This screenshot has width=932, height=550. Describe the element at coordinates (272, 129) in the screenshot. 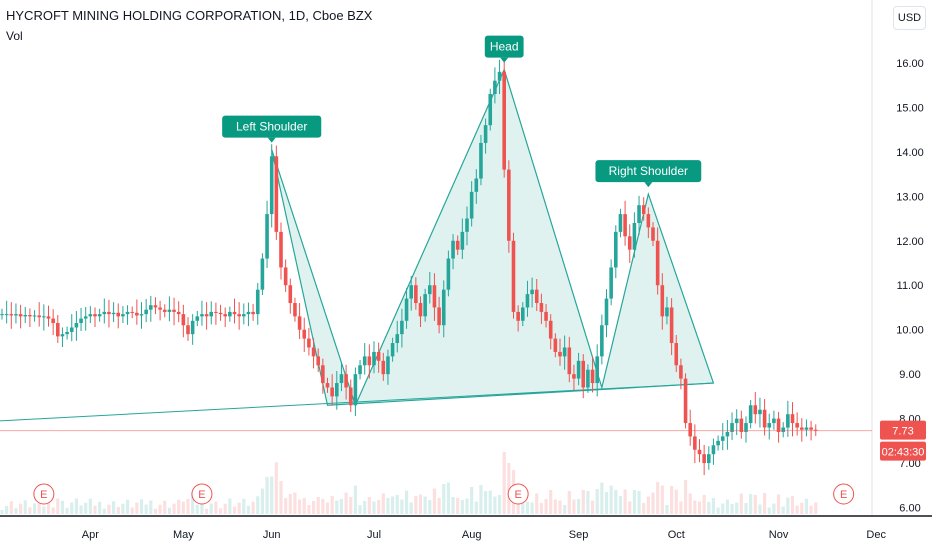

I see `pattern-label: Left Shoulder` at that location.